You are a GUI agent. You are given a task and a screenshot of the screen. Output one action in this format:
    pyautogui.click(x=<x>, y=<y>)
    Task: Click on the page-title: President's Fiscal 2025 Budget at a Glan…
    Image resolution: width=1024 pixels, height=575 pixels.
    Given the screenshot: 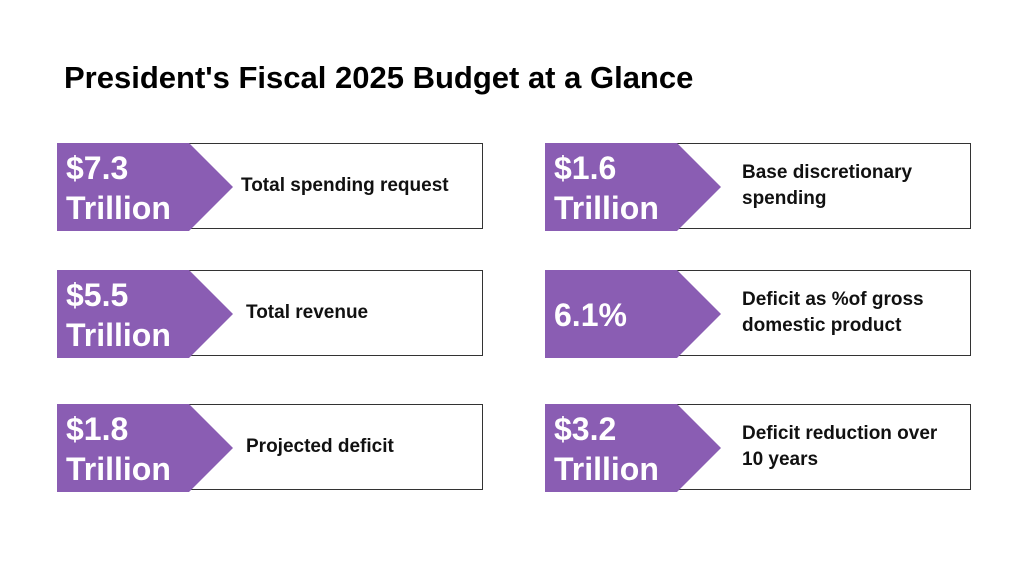 What is the action you would take?
    pyautogui.click(x=379, y=77)
    